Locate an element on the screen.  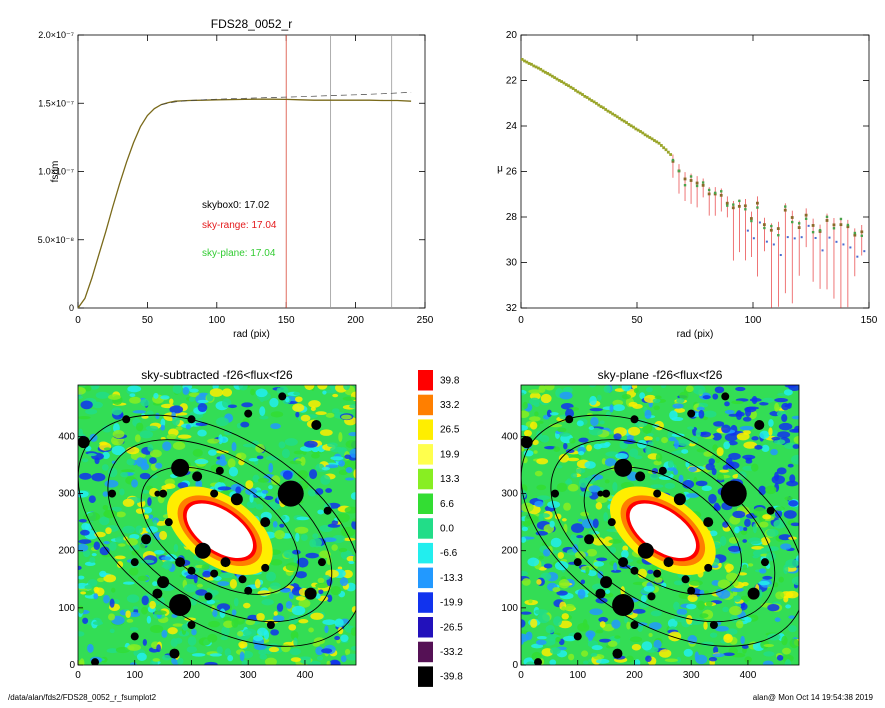
skyplane-title: sky-plane -f26<flux<f26 is located at coordinates (660, 375).